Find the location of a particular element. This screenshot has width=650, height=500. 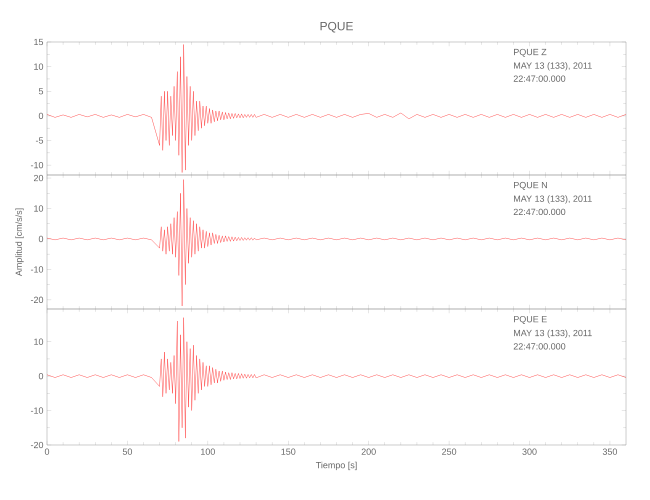

y-tick-label: 15 is located at coordinates (39, 42).